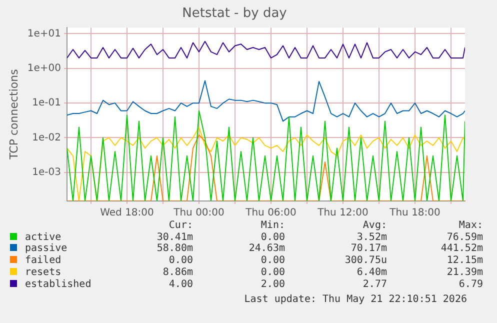 This screenshot has width=497, height=323. Describe the element at coordinates (464, 272) in the screenshot. I see `text: 21.39m` at that location.